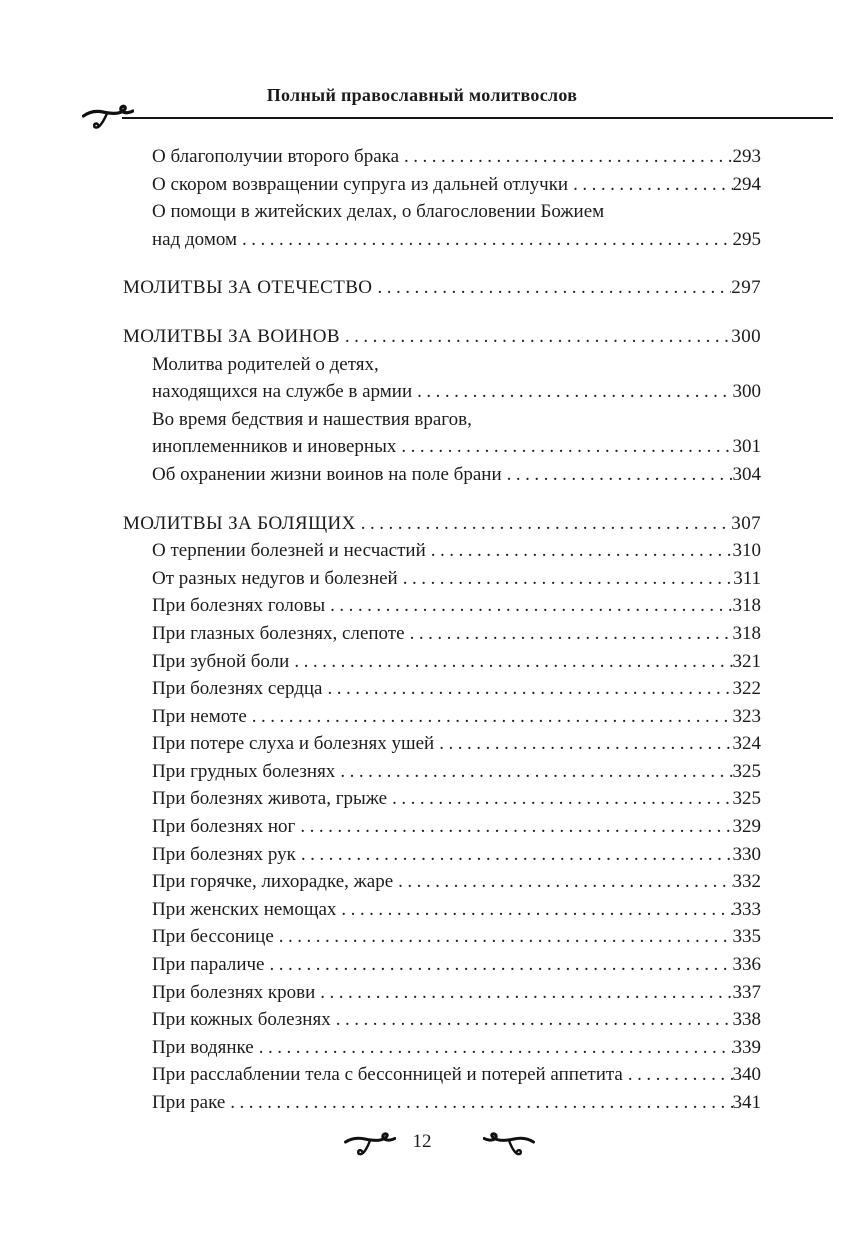 The width and height of the screenshot is (844, 1240). Describe the element at coordinates (747, 882) in the screenshot. I see `toc-entry-page: 332` at that location.